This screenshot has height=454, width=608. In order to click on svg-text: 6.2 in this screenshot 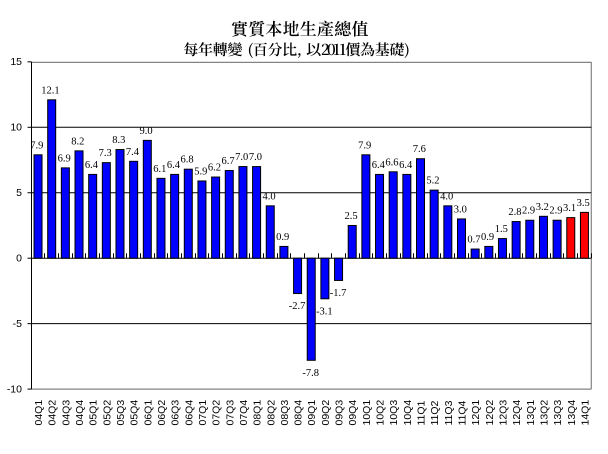, I will do `click(214, 168)`.